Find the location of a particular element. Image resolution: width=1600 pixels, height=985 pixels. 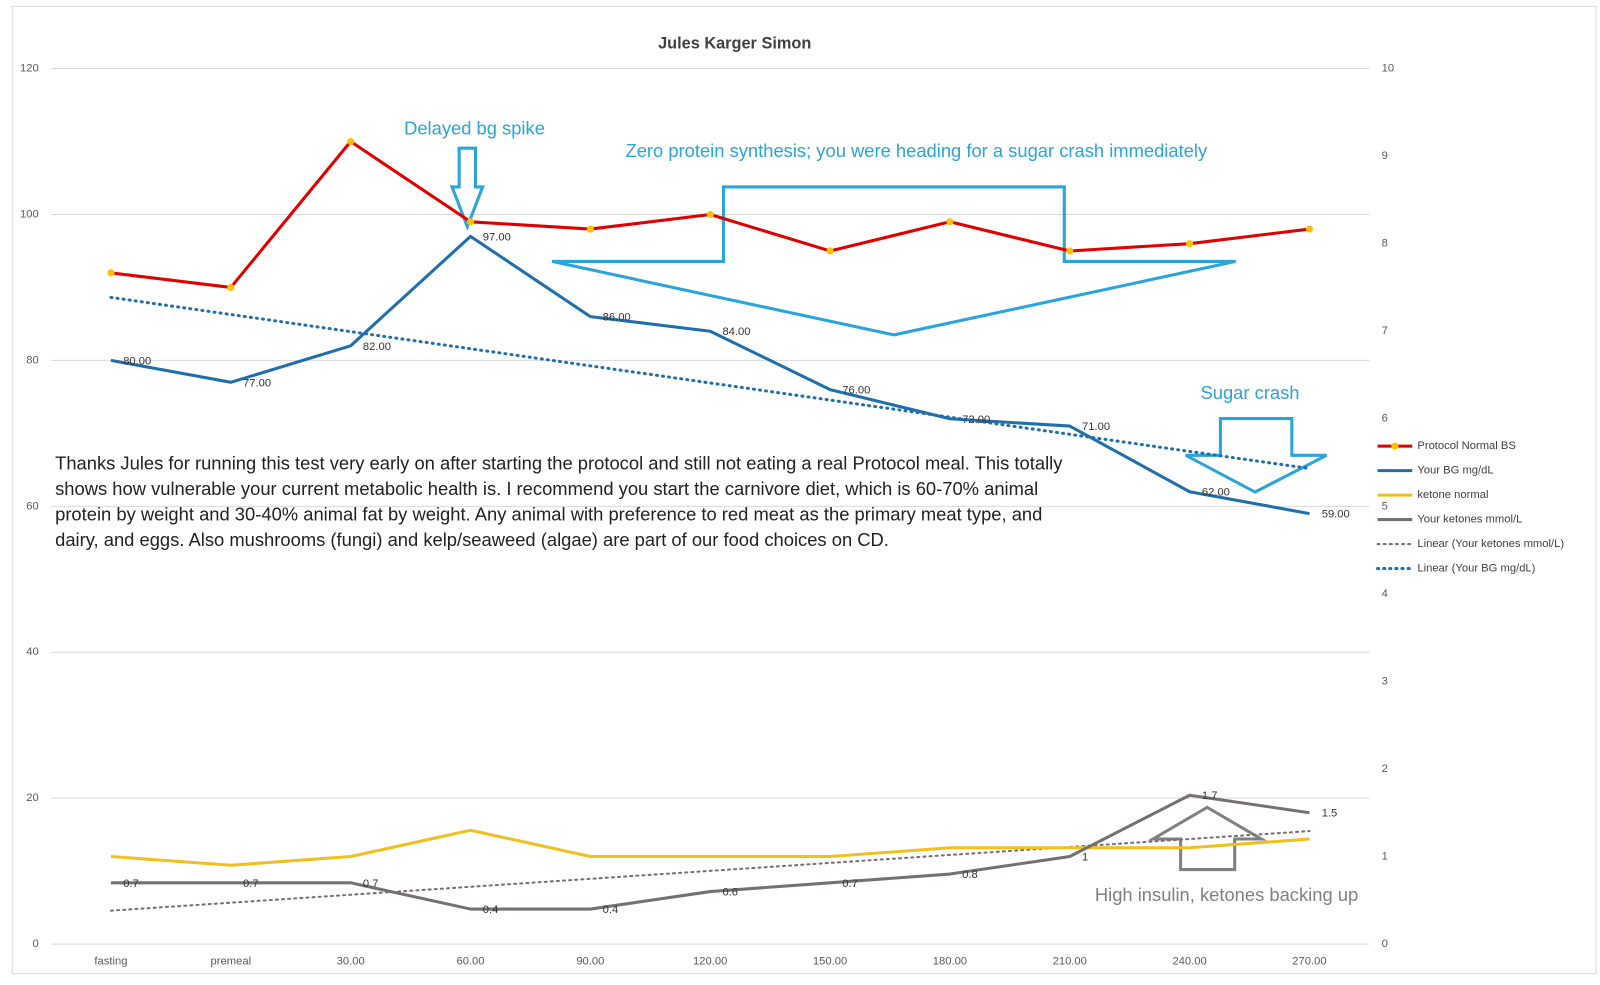

y-tick-label: 40 is located at coordinates (32, 652).